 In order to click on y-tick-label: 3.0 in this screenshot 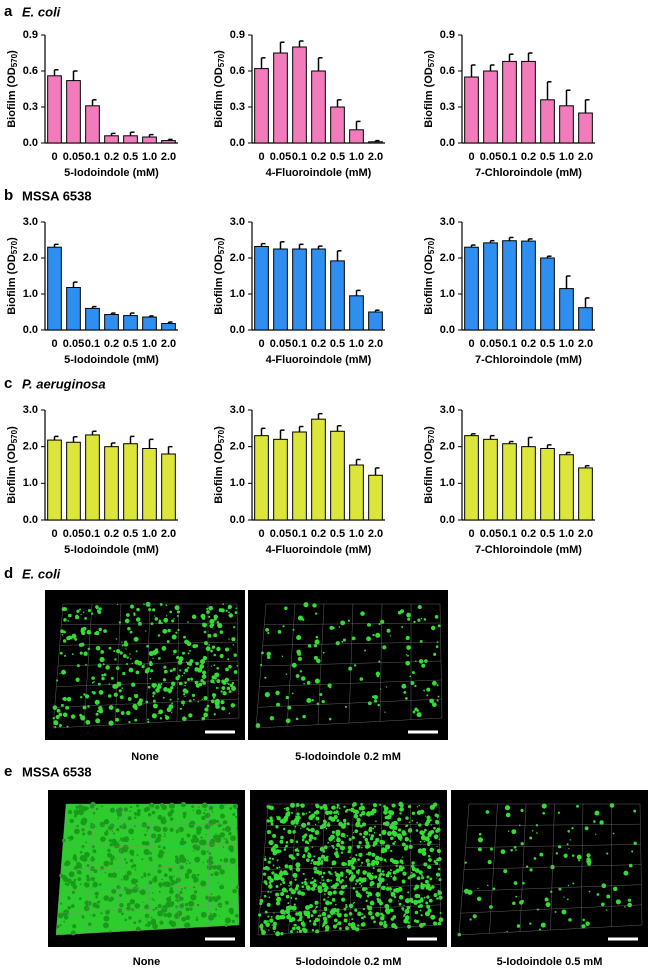, I will do `click(237, 410)`.